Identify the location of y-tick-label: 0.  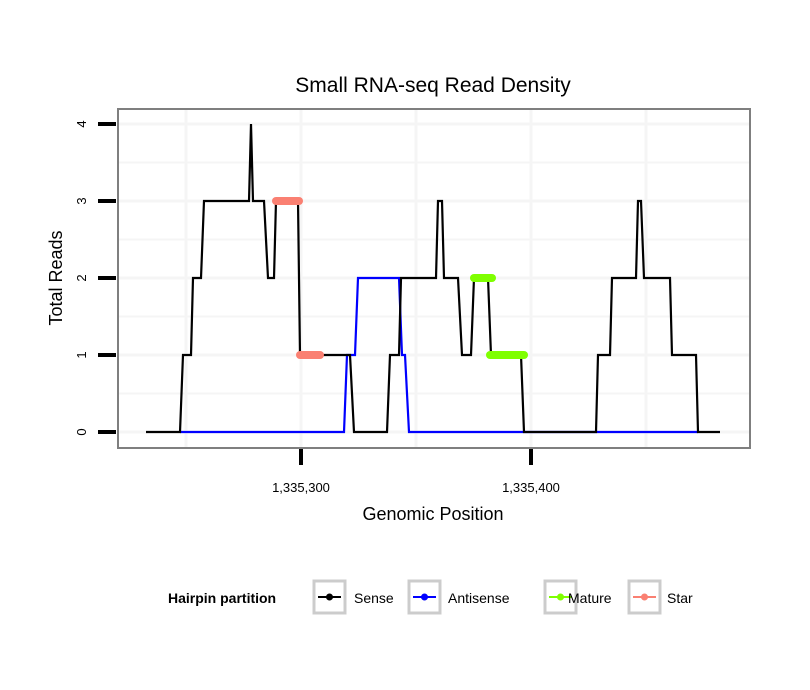
(81, 431).